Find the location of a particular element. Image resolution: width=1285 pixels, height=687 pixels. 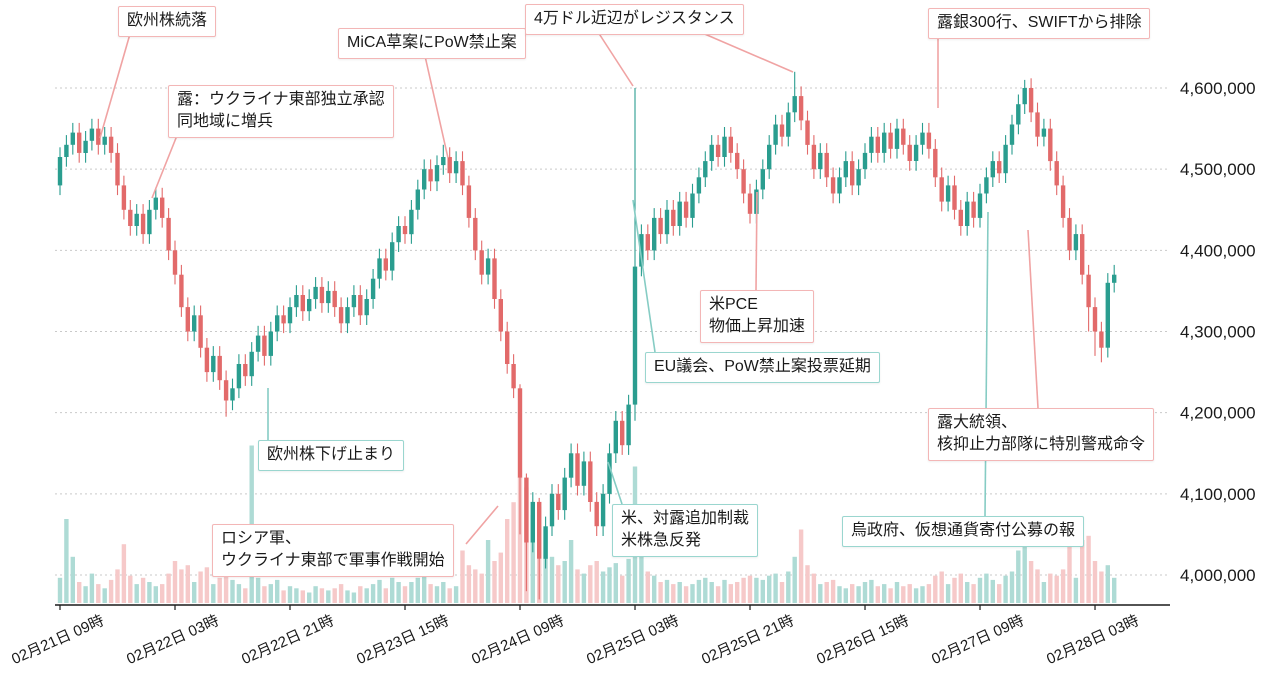

y-tick-label: 4,100,000 is located at coordinates (1218, 494).